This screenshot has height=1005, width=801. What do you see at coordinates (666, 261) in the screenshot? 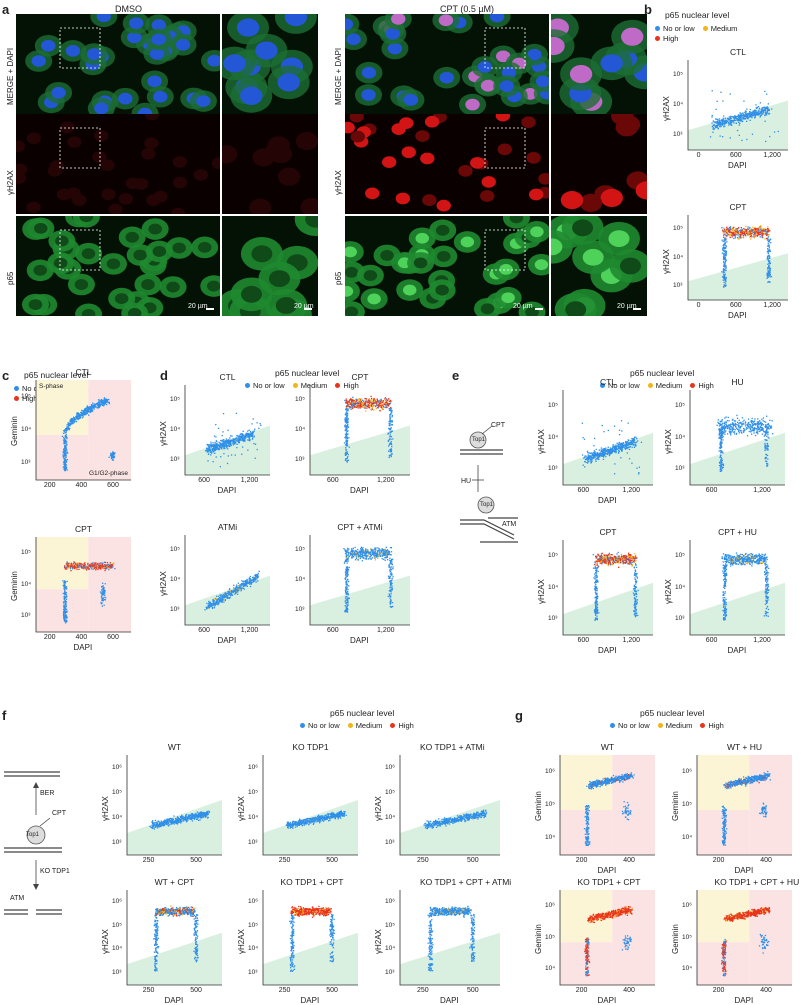
I see `y-axis-label: γH2AX` at bounding box center [666, 261].